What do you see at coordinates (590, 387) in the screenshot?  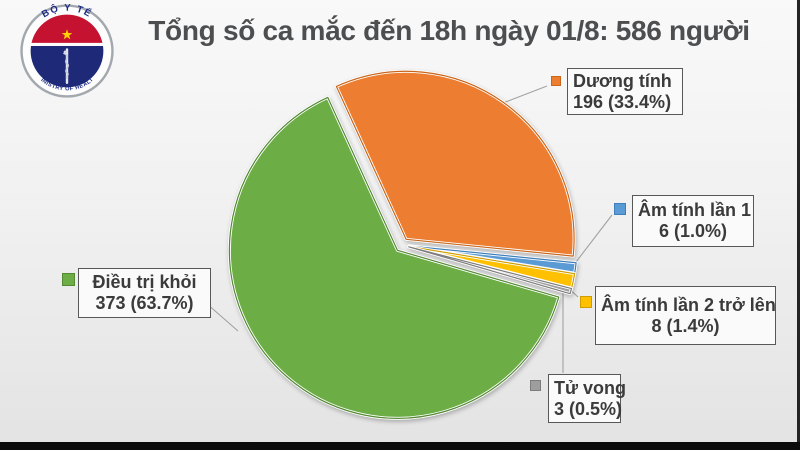 I see `slice-label: Tử vong` at bounding box center [590, 387].